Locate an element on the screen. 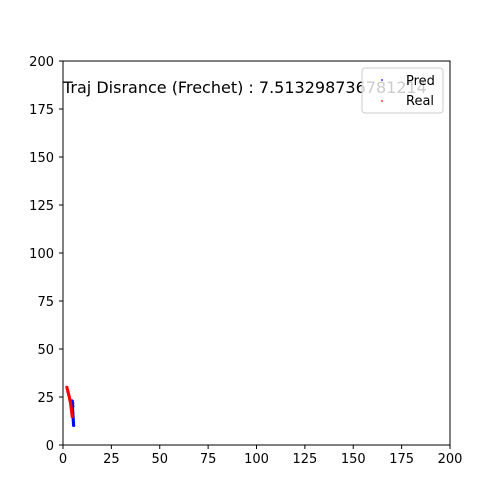 The image size is (500, 500). x-tick-label: 200 is located at coordinates (450, 459).